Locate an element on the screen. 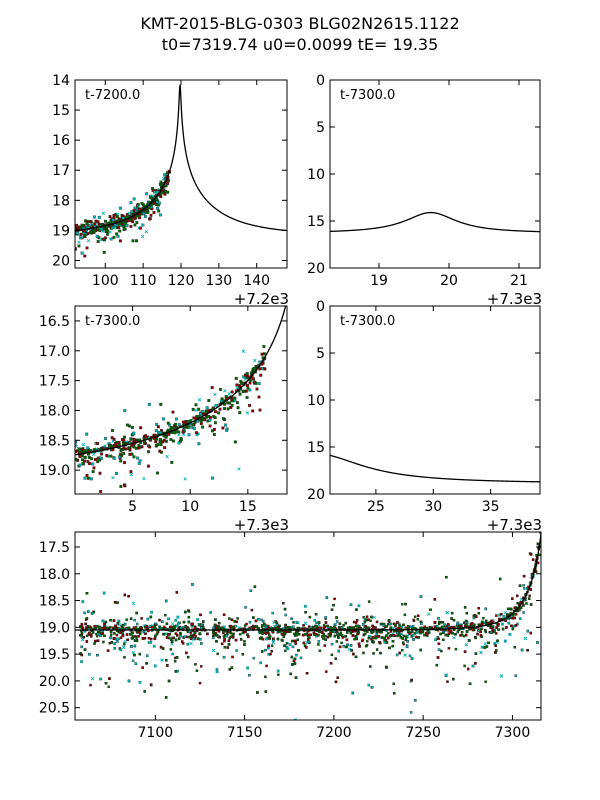 This screenshot has height=800, width=600. model-curve is located at coordinates (435, 222).